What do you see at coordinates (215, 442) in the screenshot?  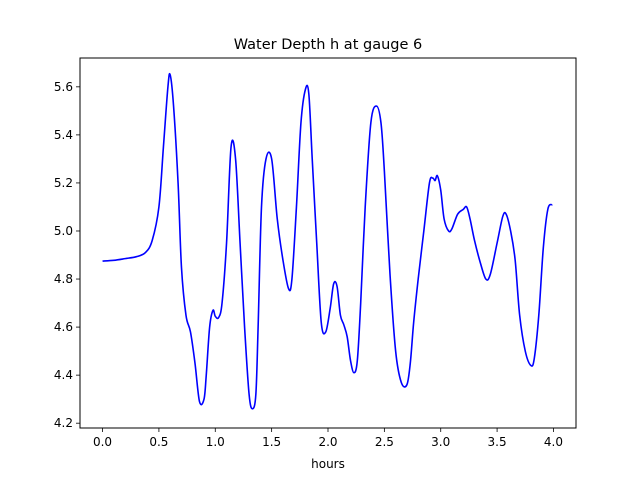 I see `x-tick-label: 1.0` at bounding box center [215, 442].